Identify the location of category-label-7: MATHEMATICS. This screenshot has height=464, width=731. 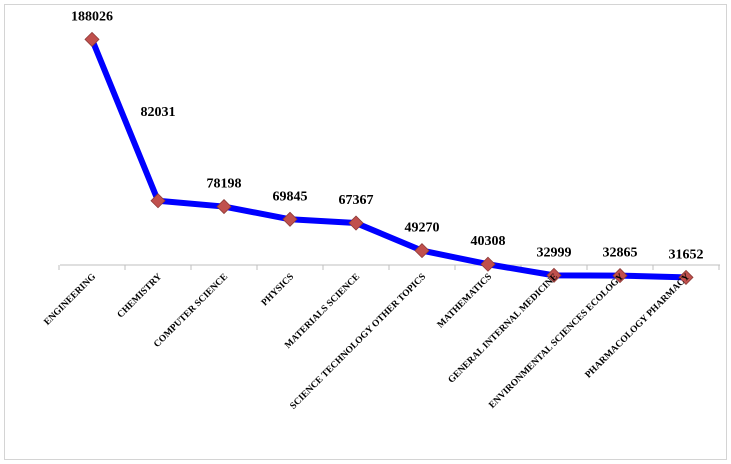
(465, 301).